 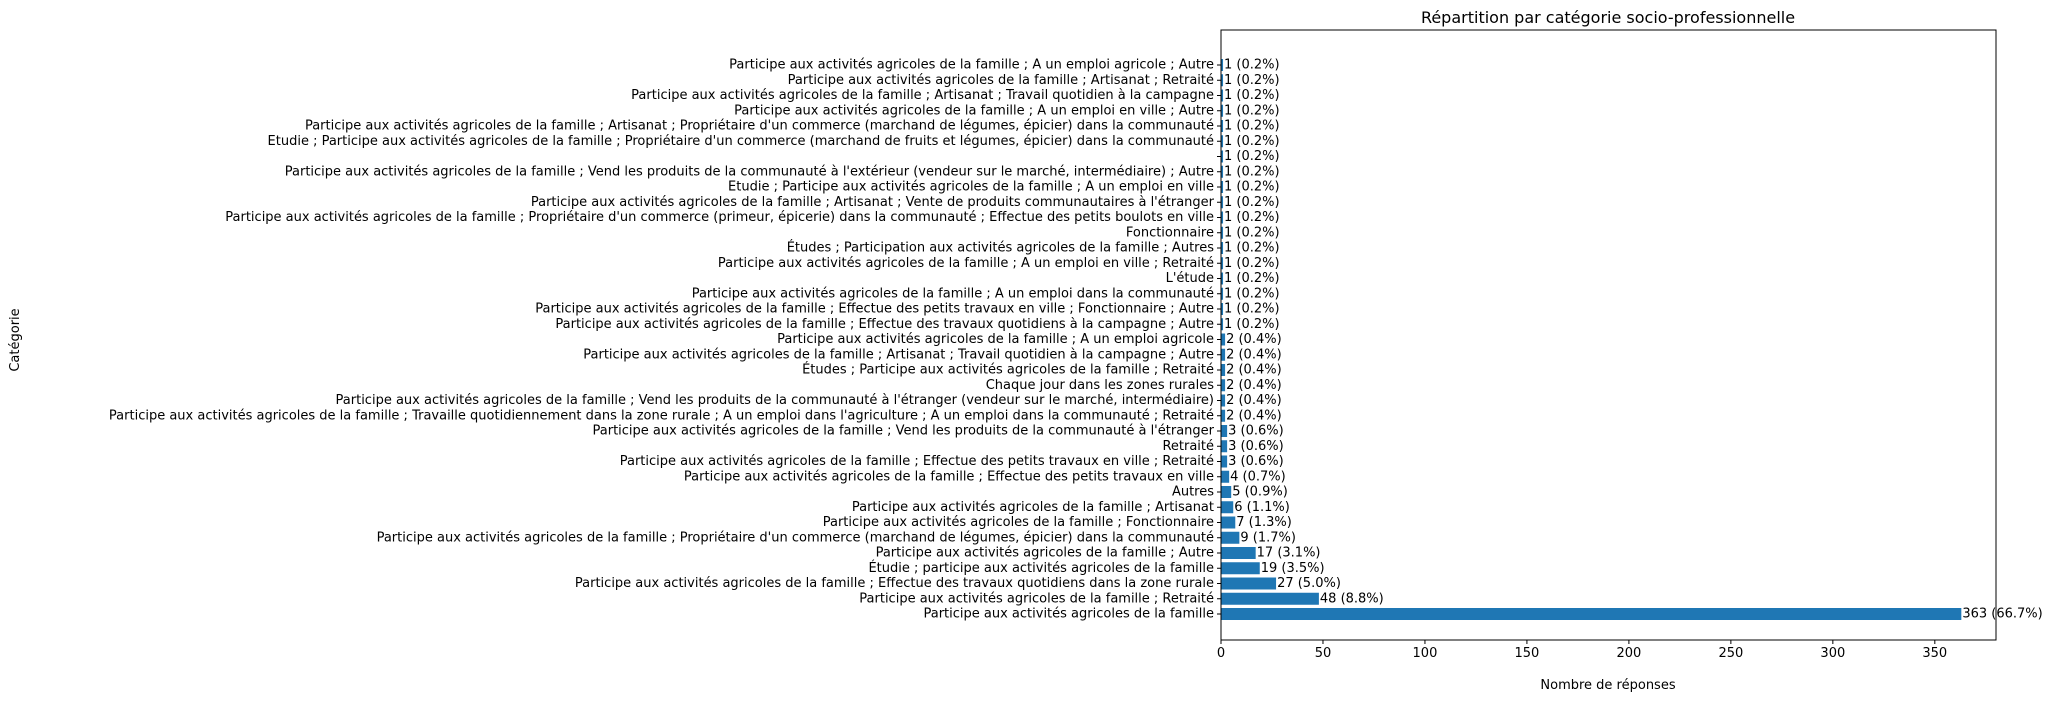 What do you see at coordinates (1260, 492) in the screenshot?
I see `bar-value-label: 5 (0.9%)` at bounding box center [1260, 492].